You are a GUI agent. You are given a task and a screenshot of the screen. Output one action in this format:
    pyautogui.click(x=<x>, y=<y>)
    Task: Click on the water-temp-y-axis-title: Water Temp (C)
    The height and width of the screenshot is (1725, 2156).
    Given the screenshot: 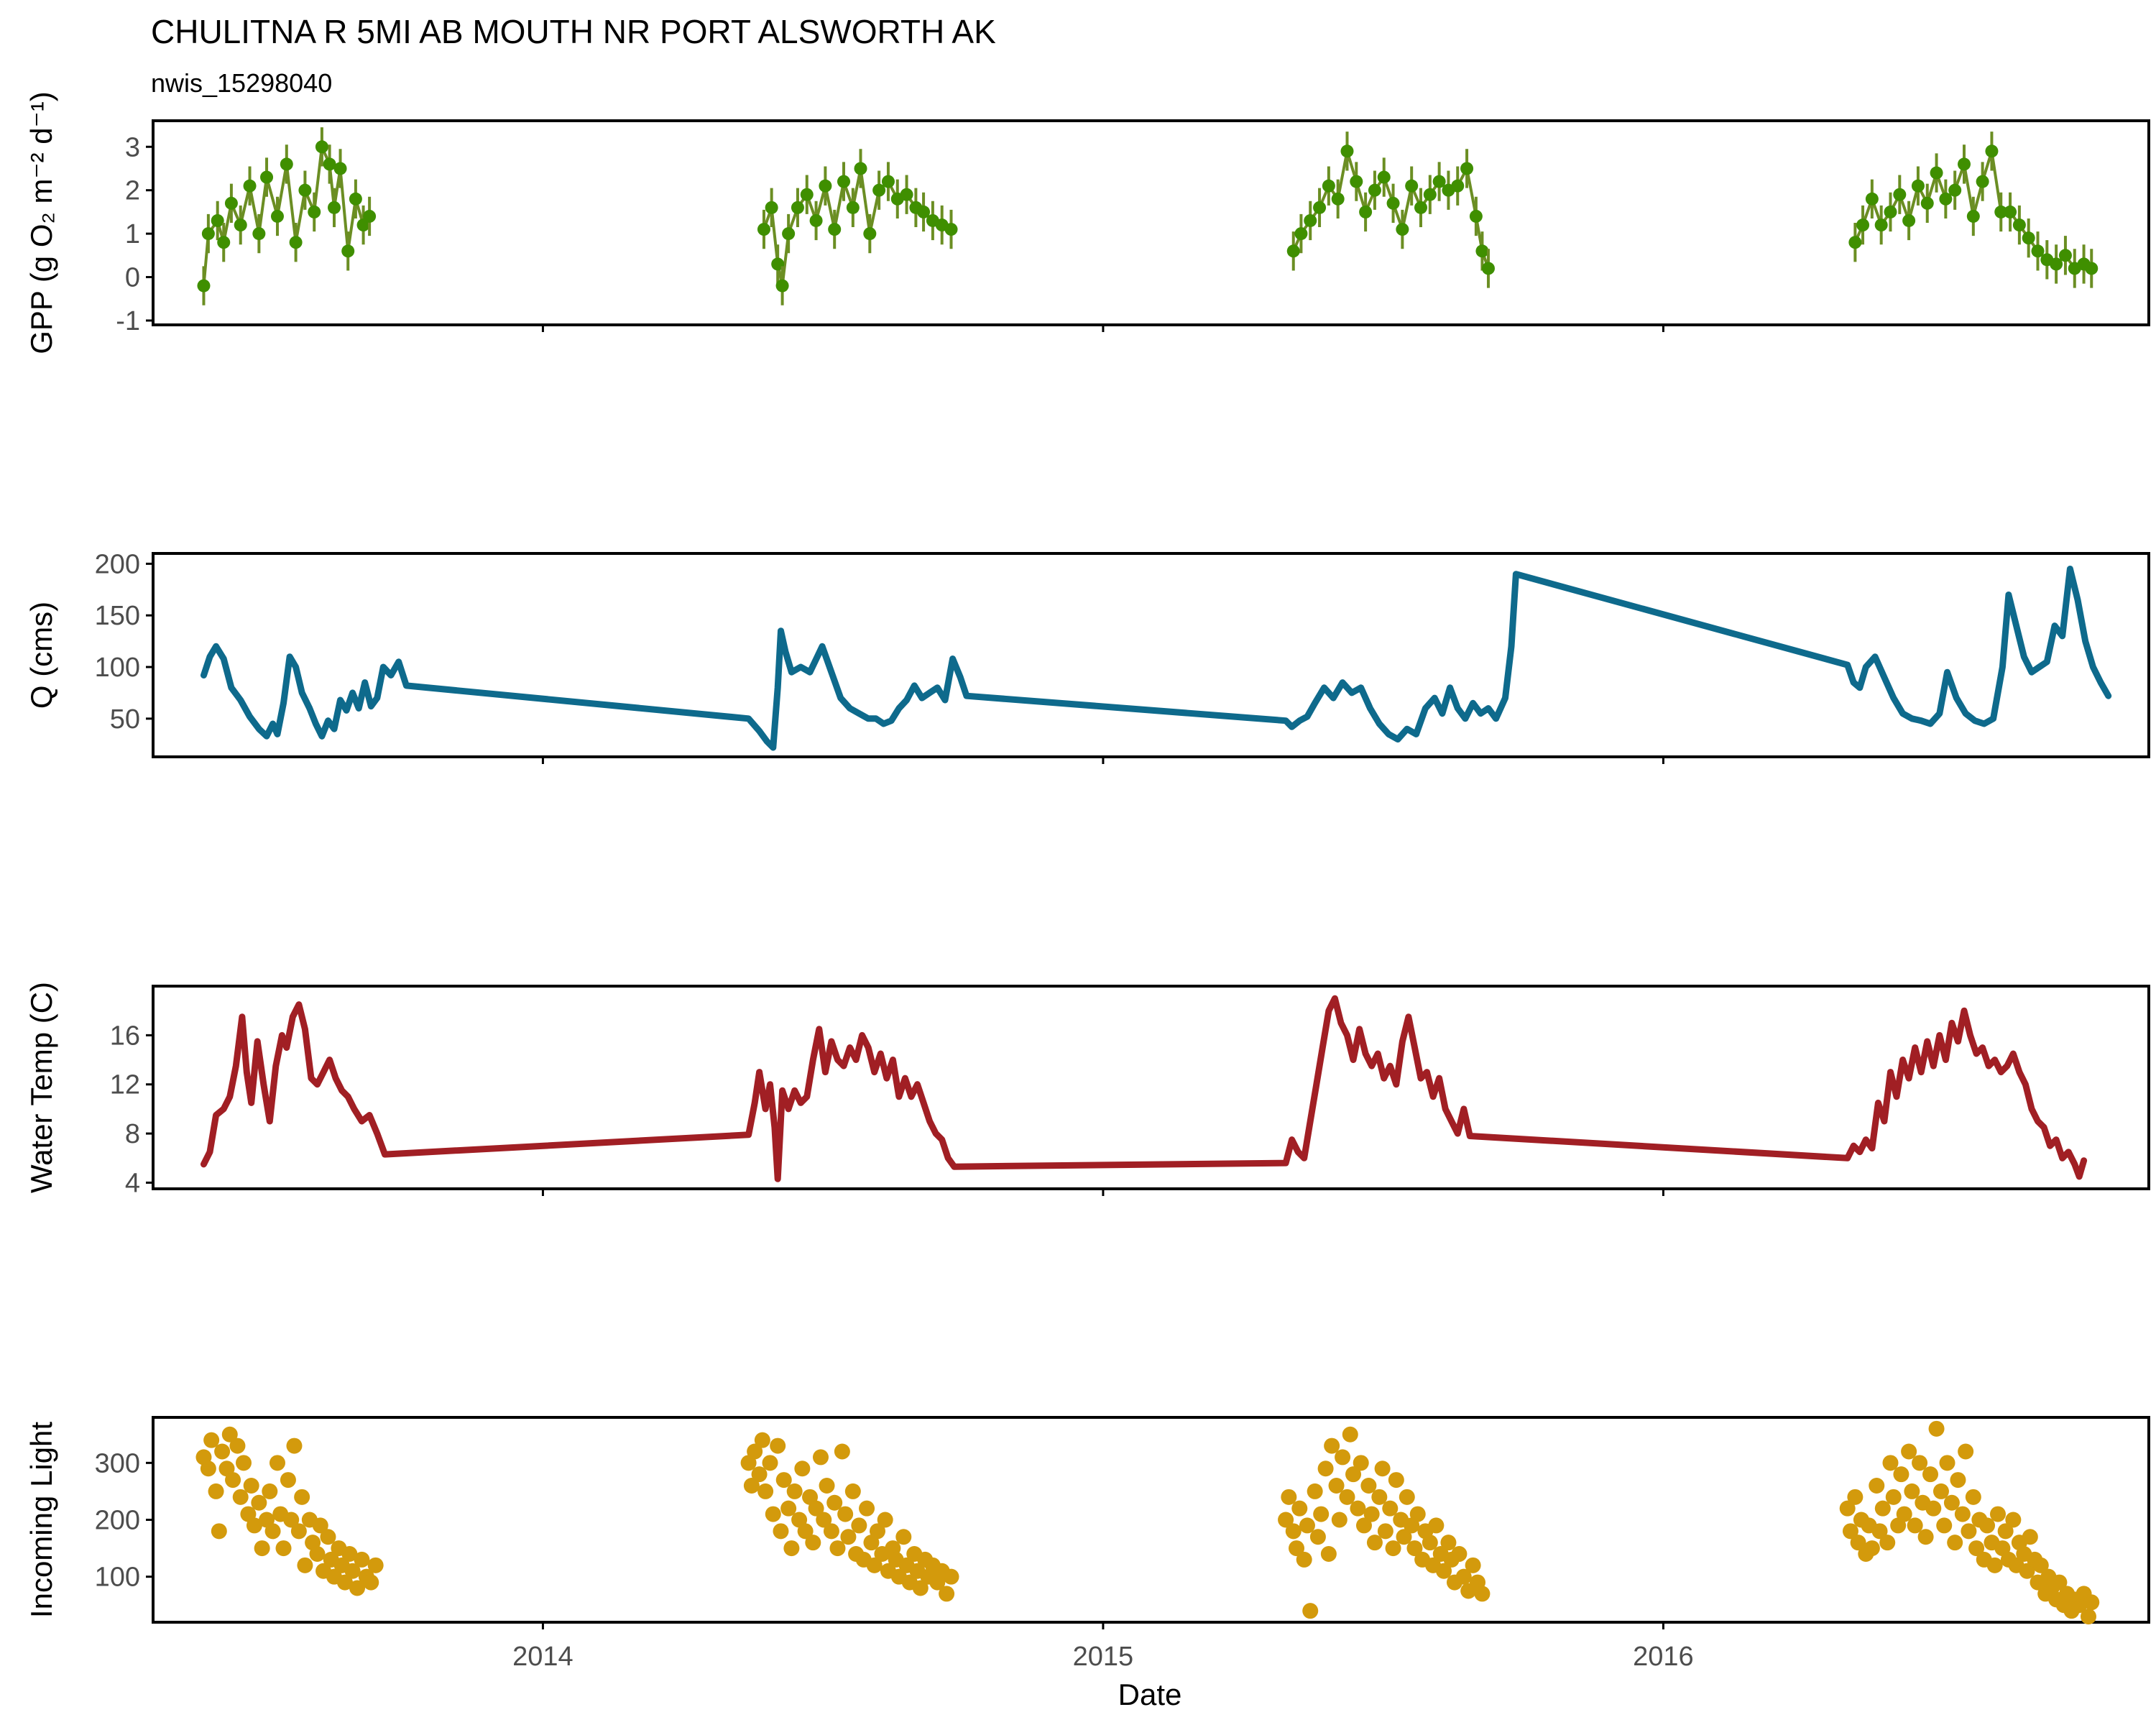 What is the action you would take?
    pyautogui.click(x=41, y=1087)
    